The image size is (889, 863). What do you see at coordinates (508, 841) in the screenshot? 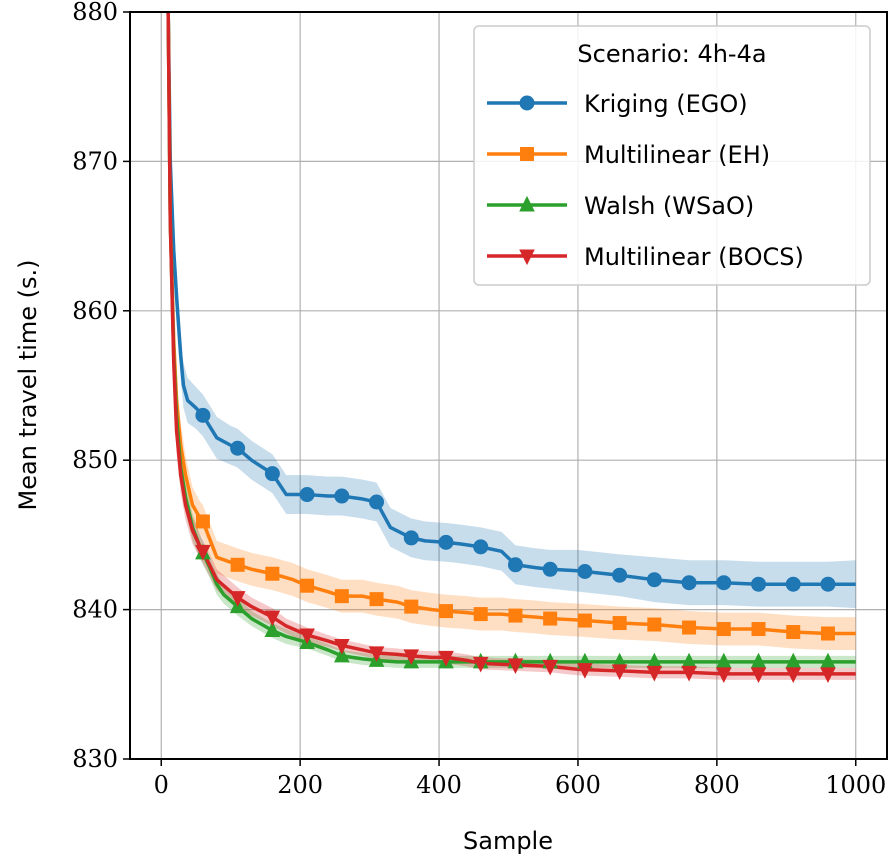
I see `x-axis-label: Sample` at bounding box center [508, 841].